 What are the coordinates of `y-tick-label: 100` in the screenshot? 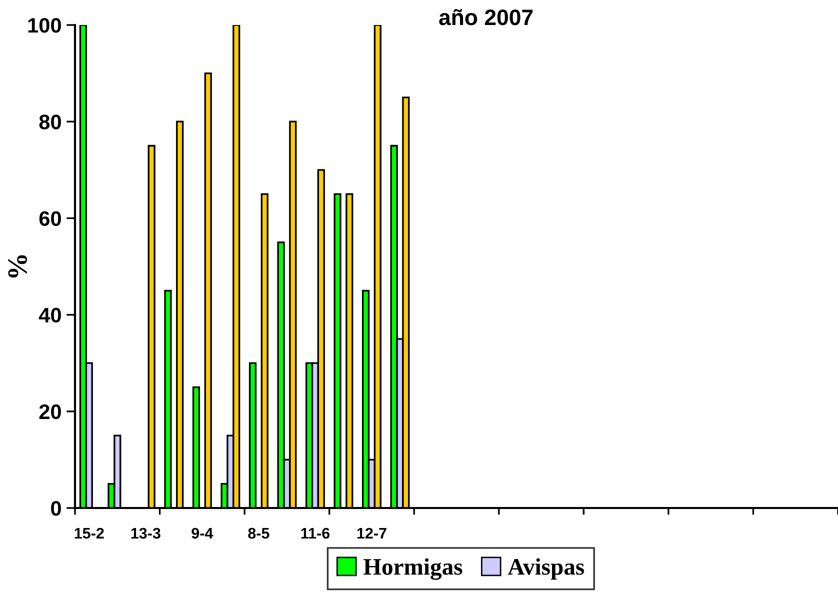 It's located at (44, 25).